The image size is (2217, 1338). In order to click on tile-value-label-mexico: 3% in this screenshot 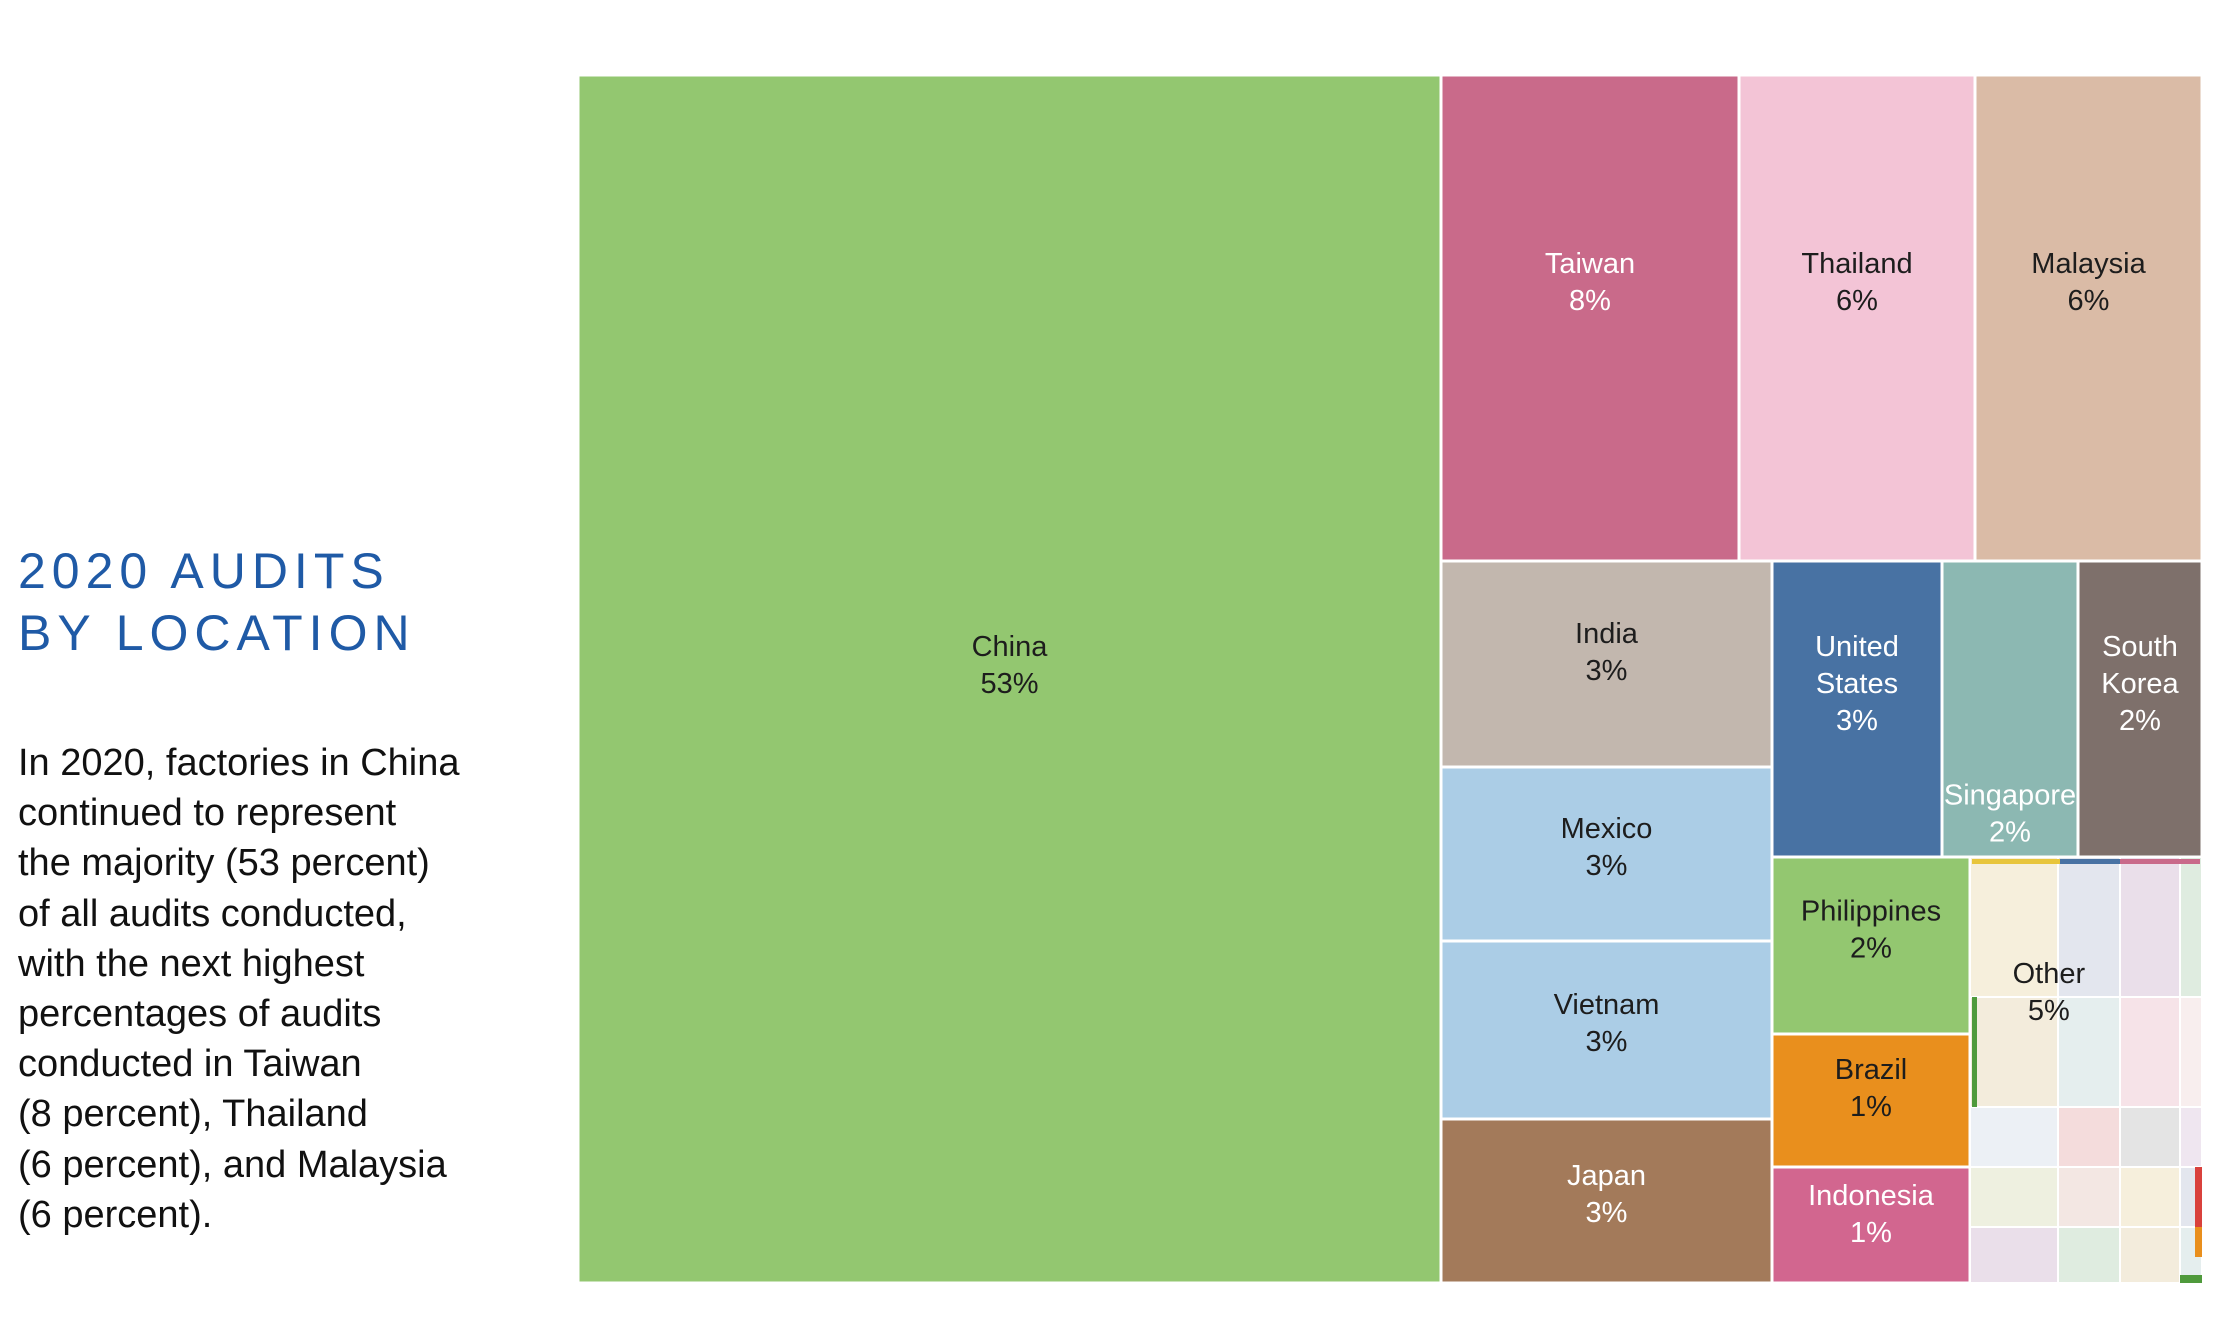, I will do `click(1607, 866)`.